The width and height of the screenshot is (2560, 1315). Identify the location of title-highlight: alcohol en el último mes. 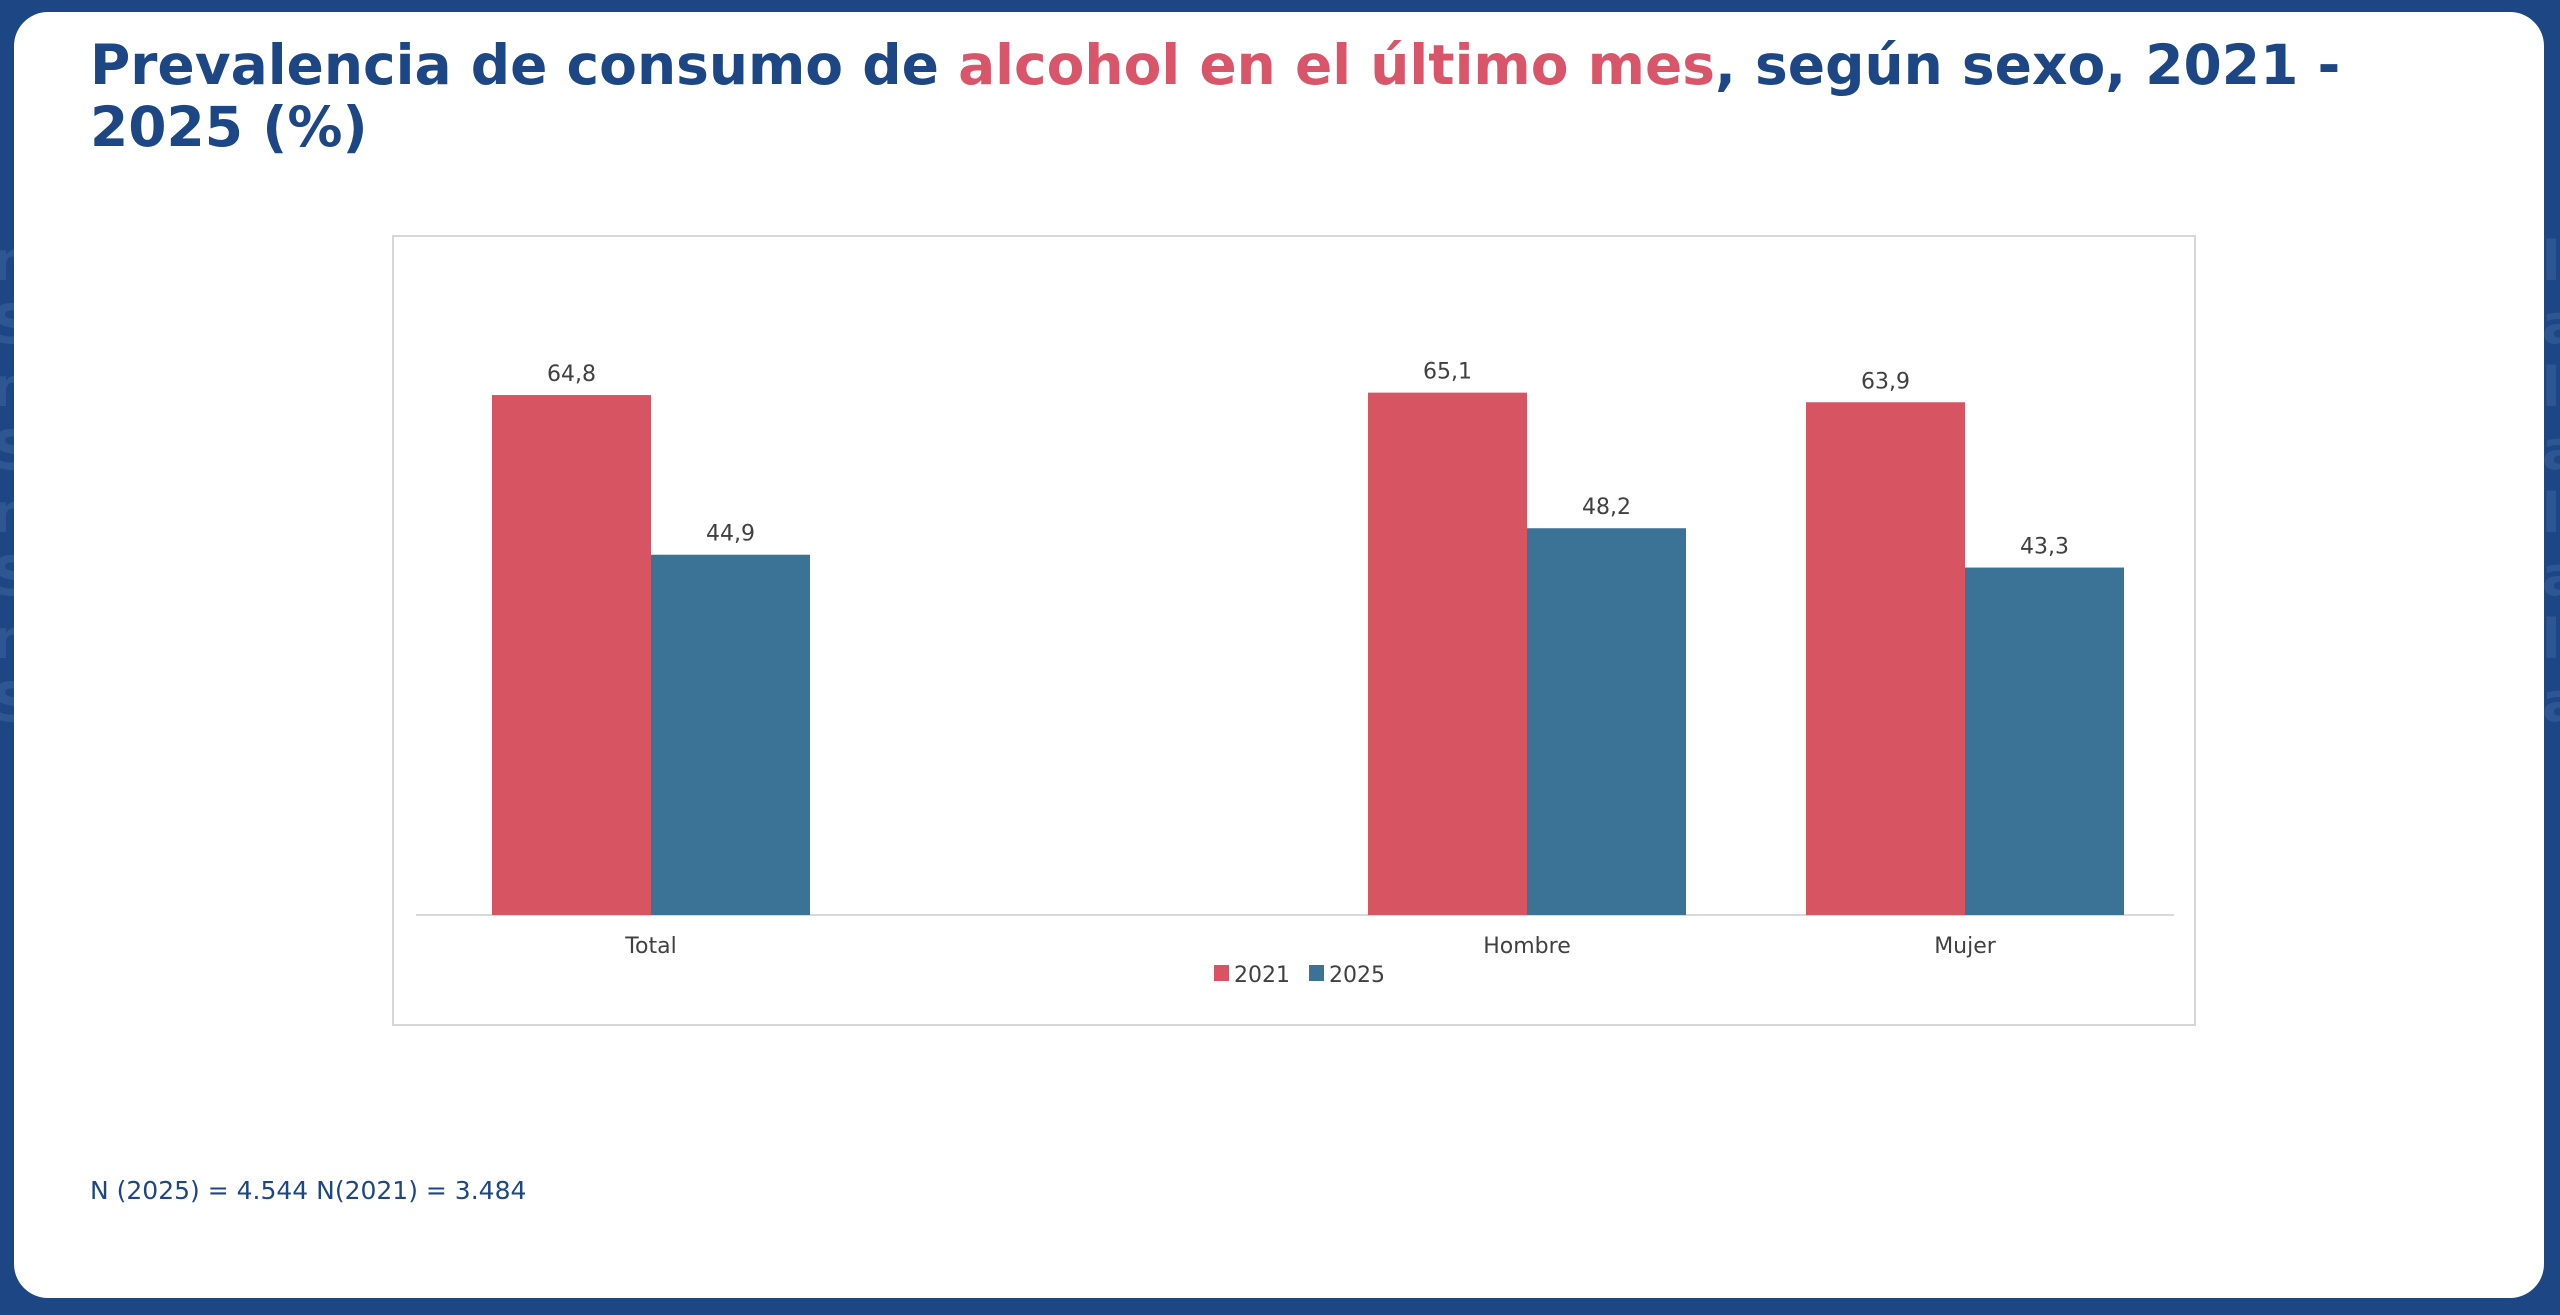
(1337, 65).